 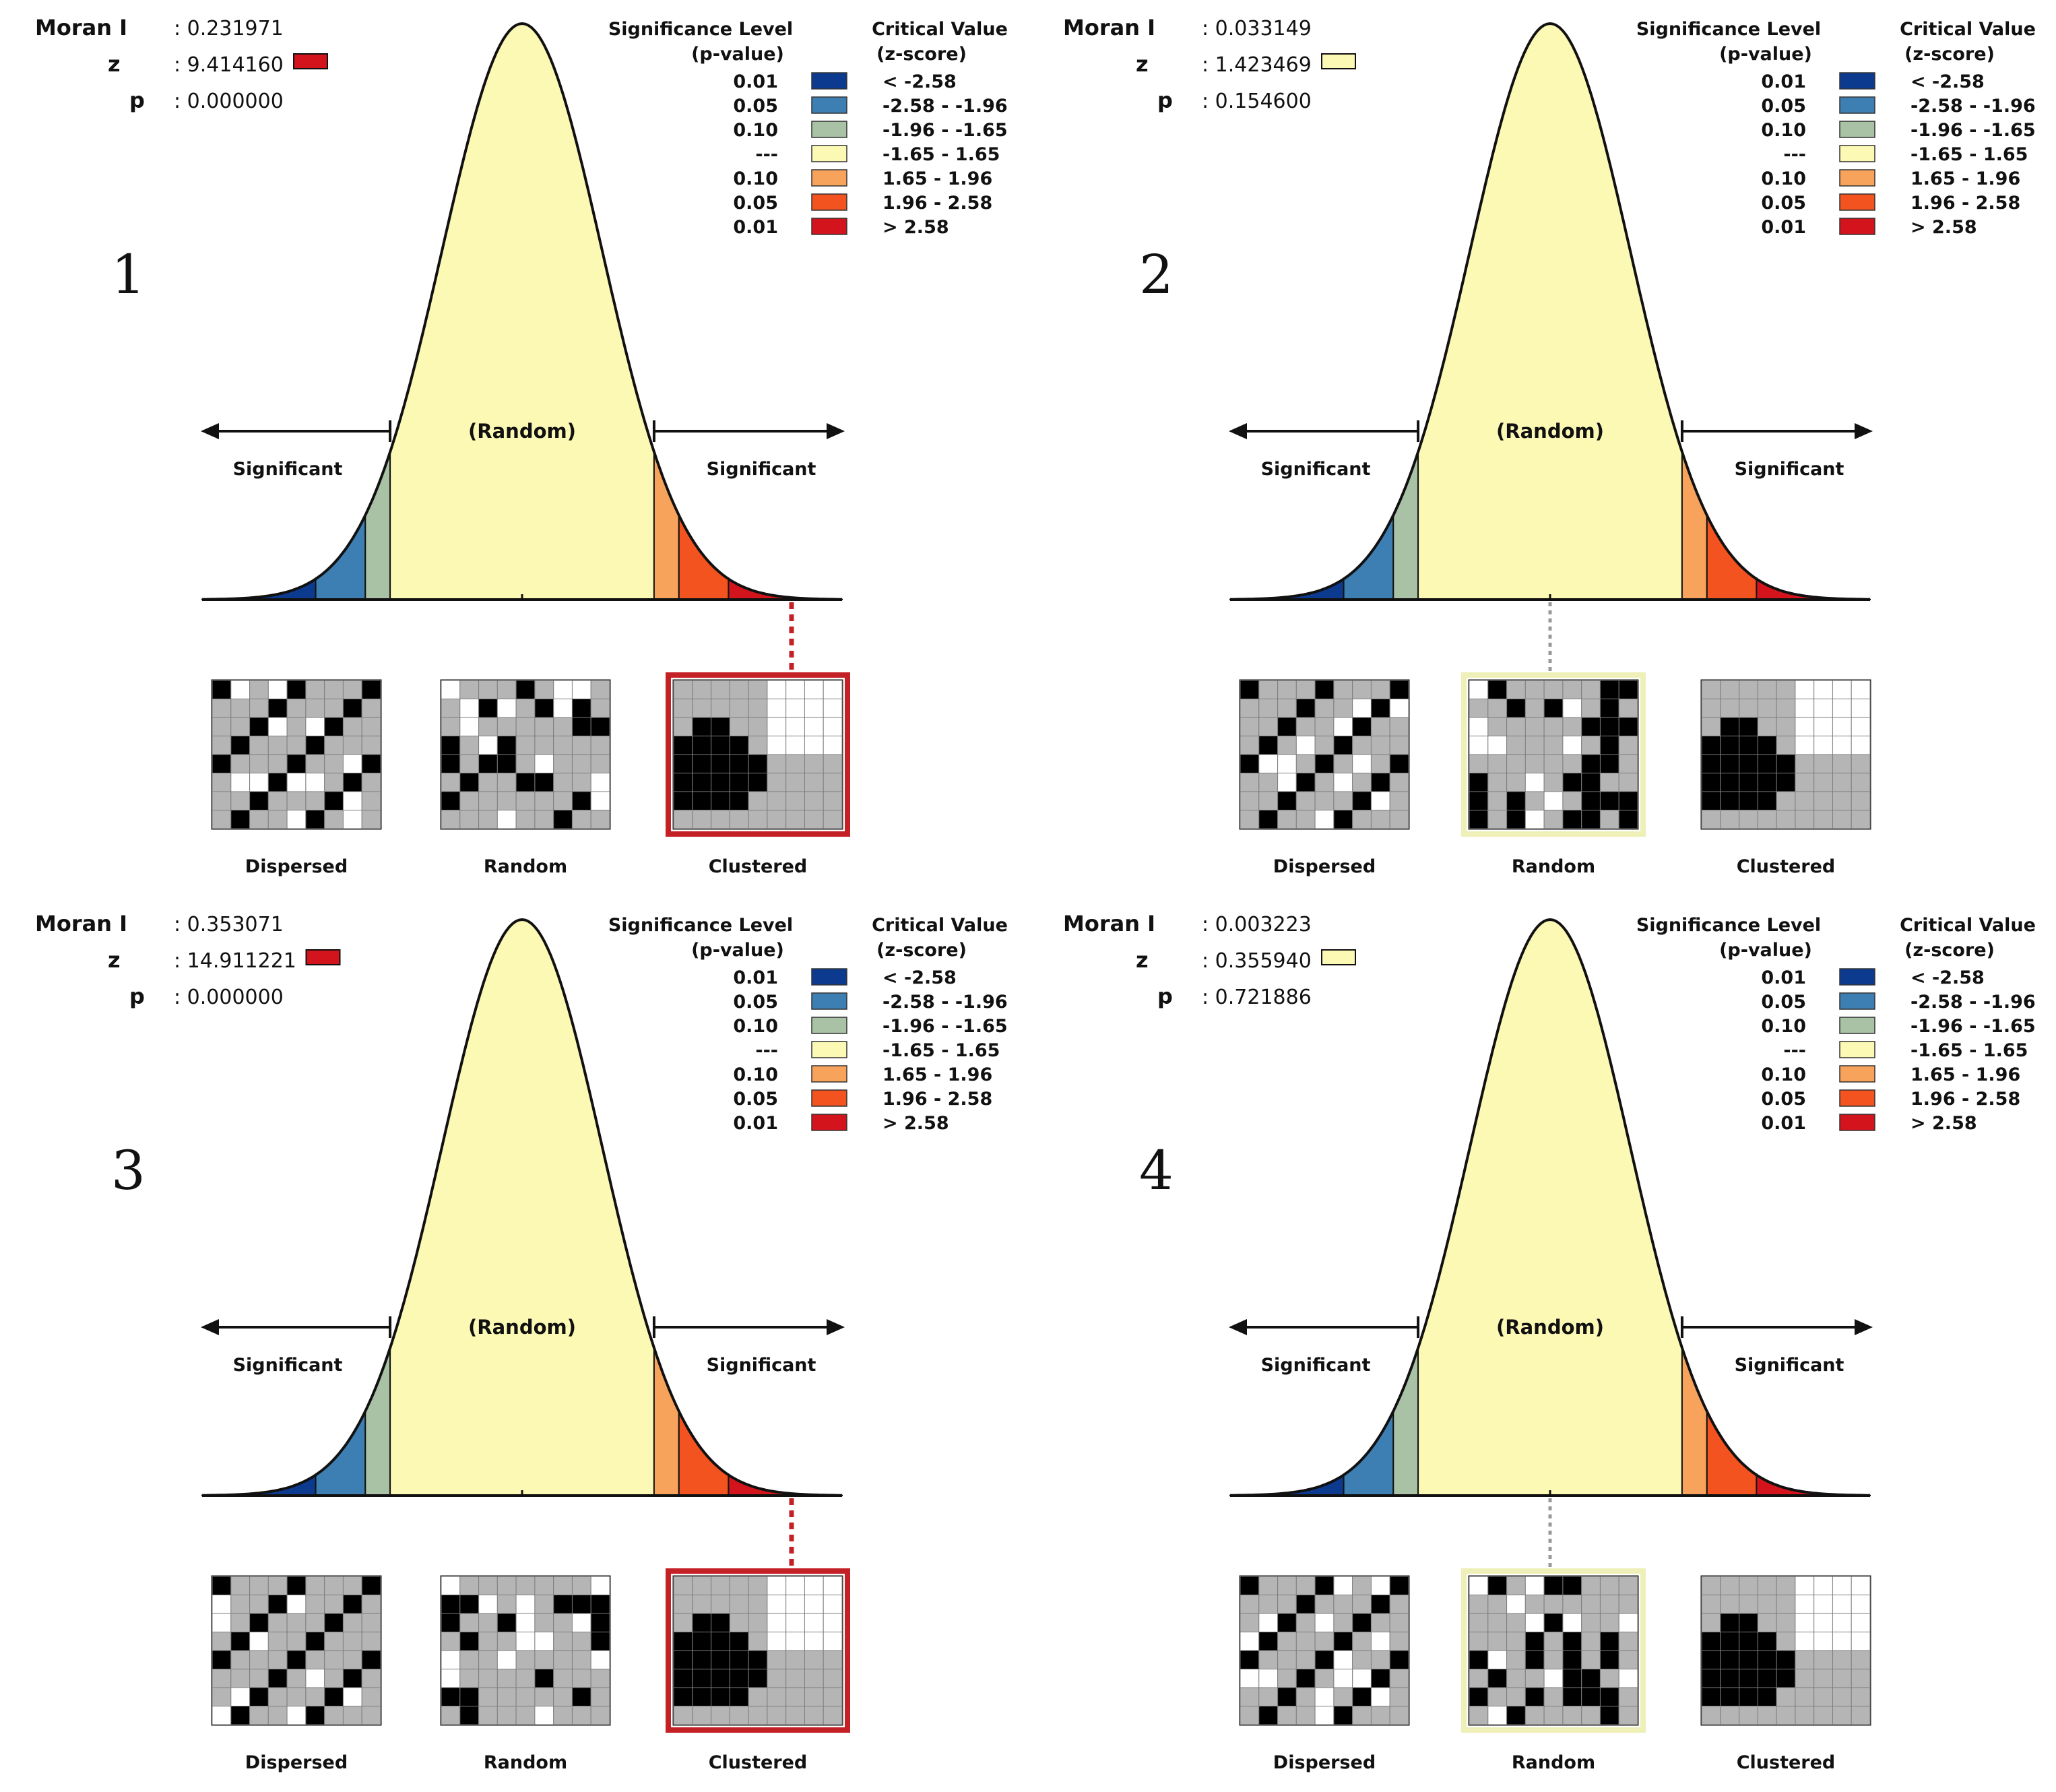 What do you see at coordinates (1257, 28) in the screenshot?
I see `moran-value: : 0.033149` at bounding box center [1257, 28].